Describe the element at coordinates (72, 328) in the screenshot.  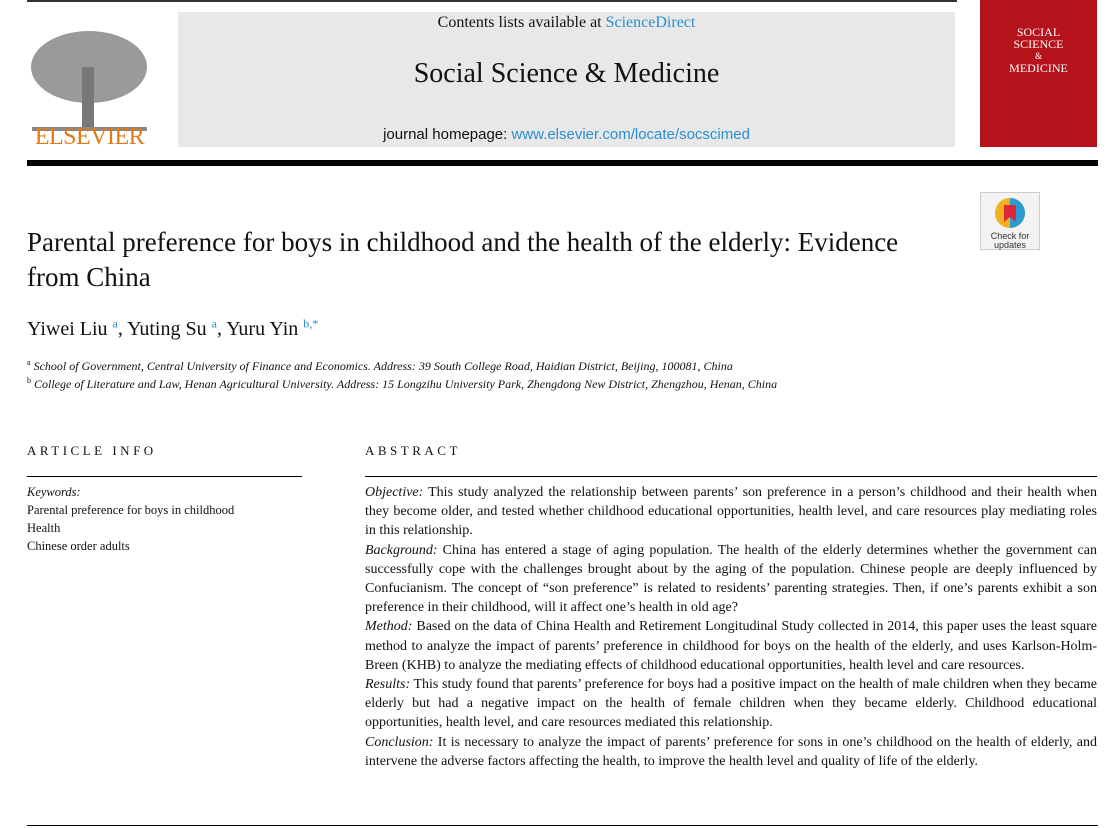
I see `author: Yiwei Liu a` at that location.